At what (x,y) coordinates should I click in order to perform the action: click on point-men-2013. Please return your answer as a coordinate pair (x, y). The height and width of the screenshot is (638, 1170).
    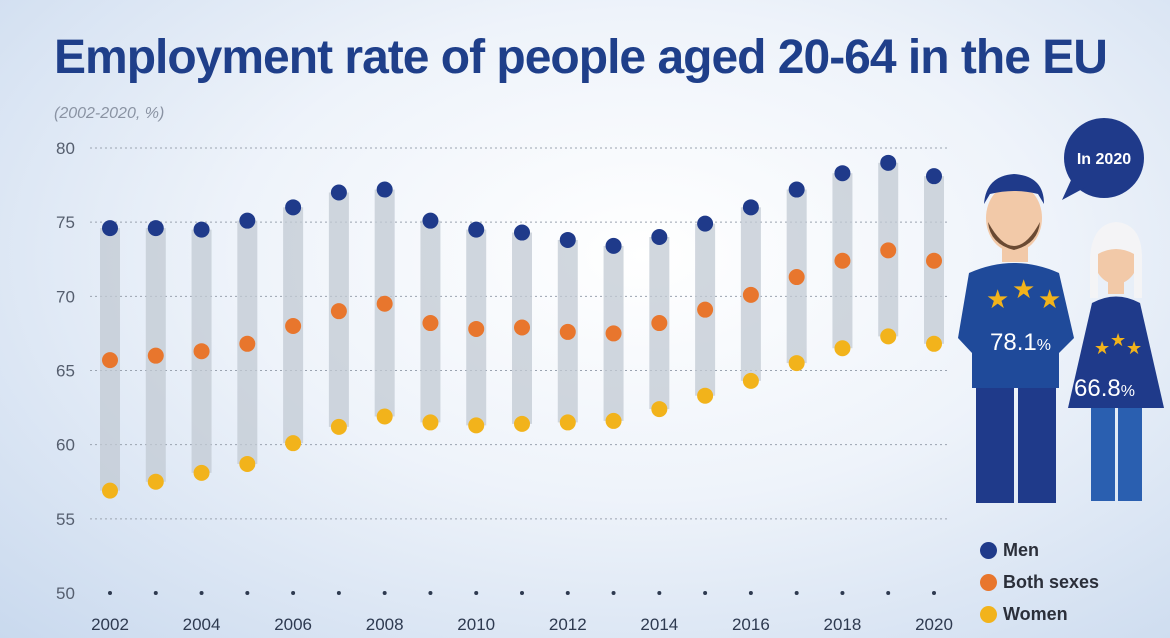
    Looking at the image, I should click on (613, 245).